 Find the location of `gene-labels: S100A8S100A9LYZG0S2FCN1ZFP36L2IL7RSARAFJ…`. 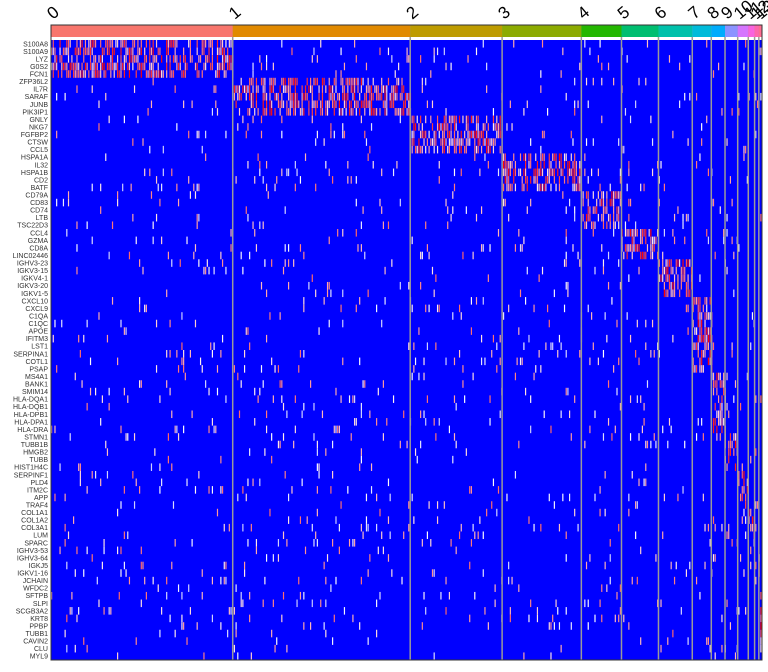

gene-labels: S100A8S100A9LYZG0S2FCN1ZFP36L2IL7RSARAFJ… is located at coordinates (31, 350).